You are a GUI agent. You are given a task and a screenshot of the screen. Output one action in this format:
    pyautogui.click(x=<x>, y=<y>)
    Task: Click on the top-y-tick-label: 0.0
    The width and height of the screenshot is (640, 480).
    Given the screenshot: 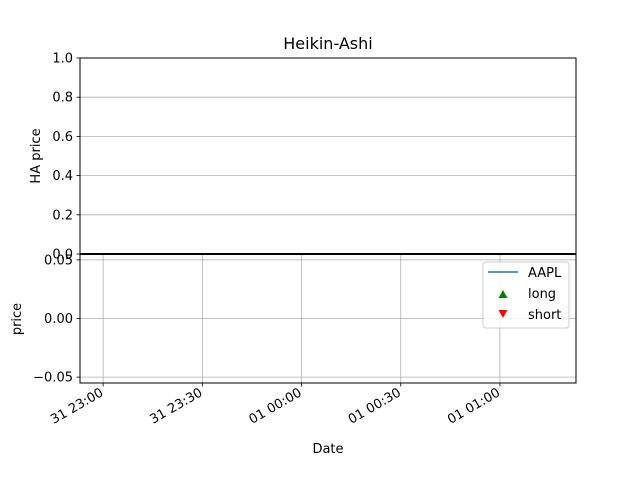 What is the action you would take?
    pyautogui.click(x=62, y=255)
    